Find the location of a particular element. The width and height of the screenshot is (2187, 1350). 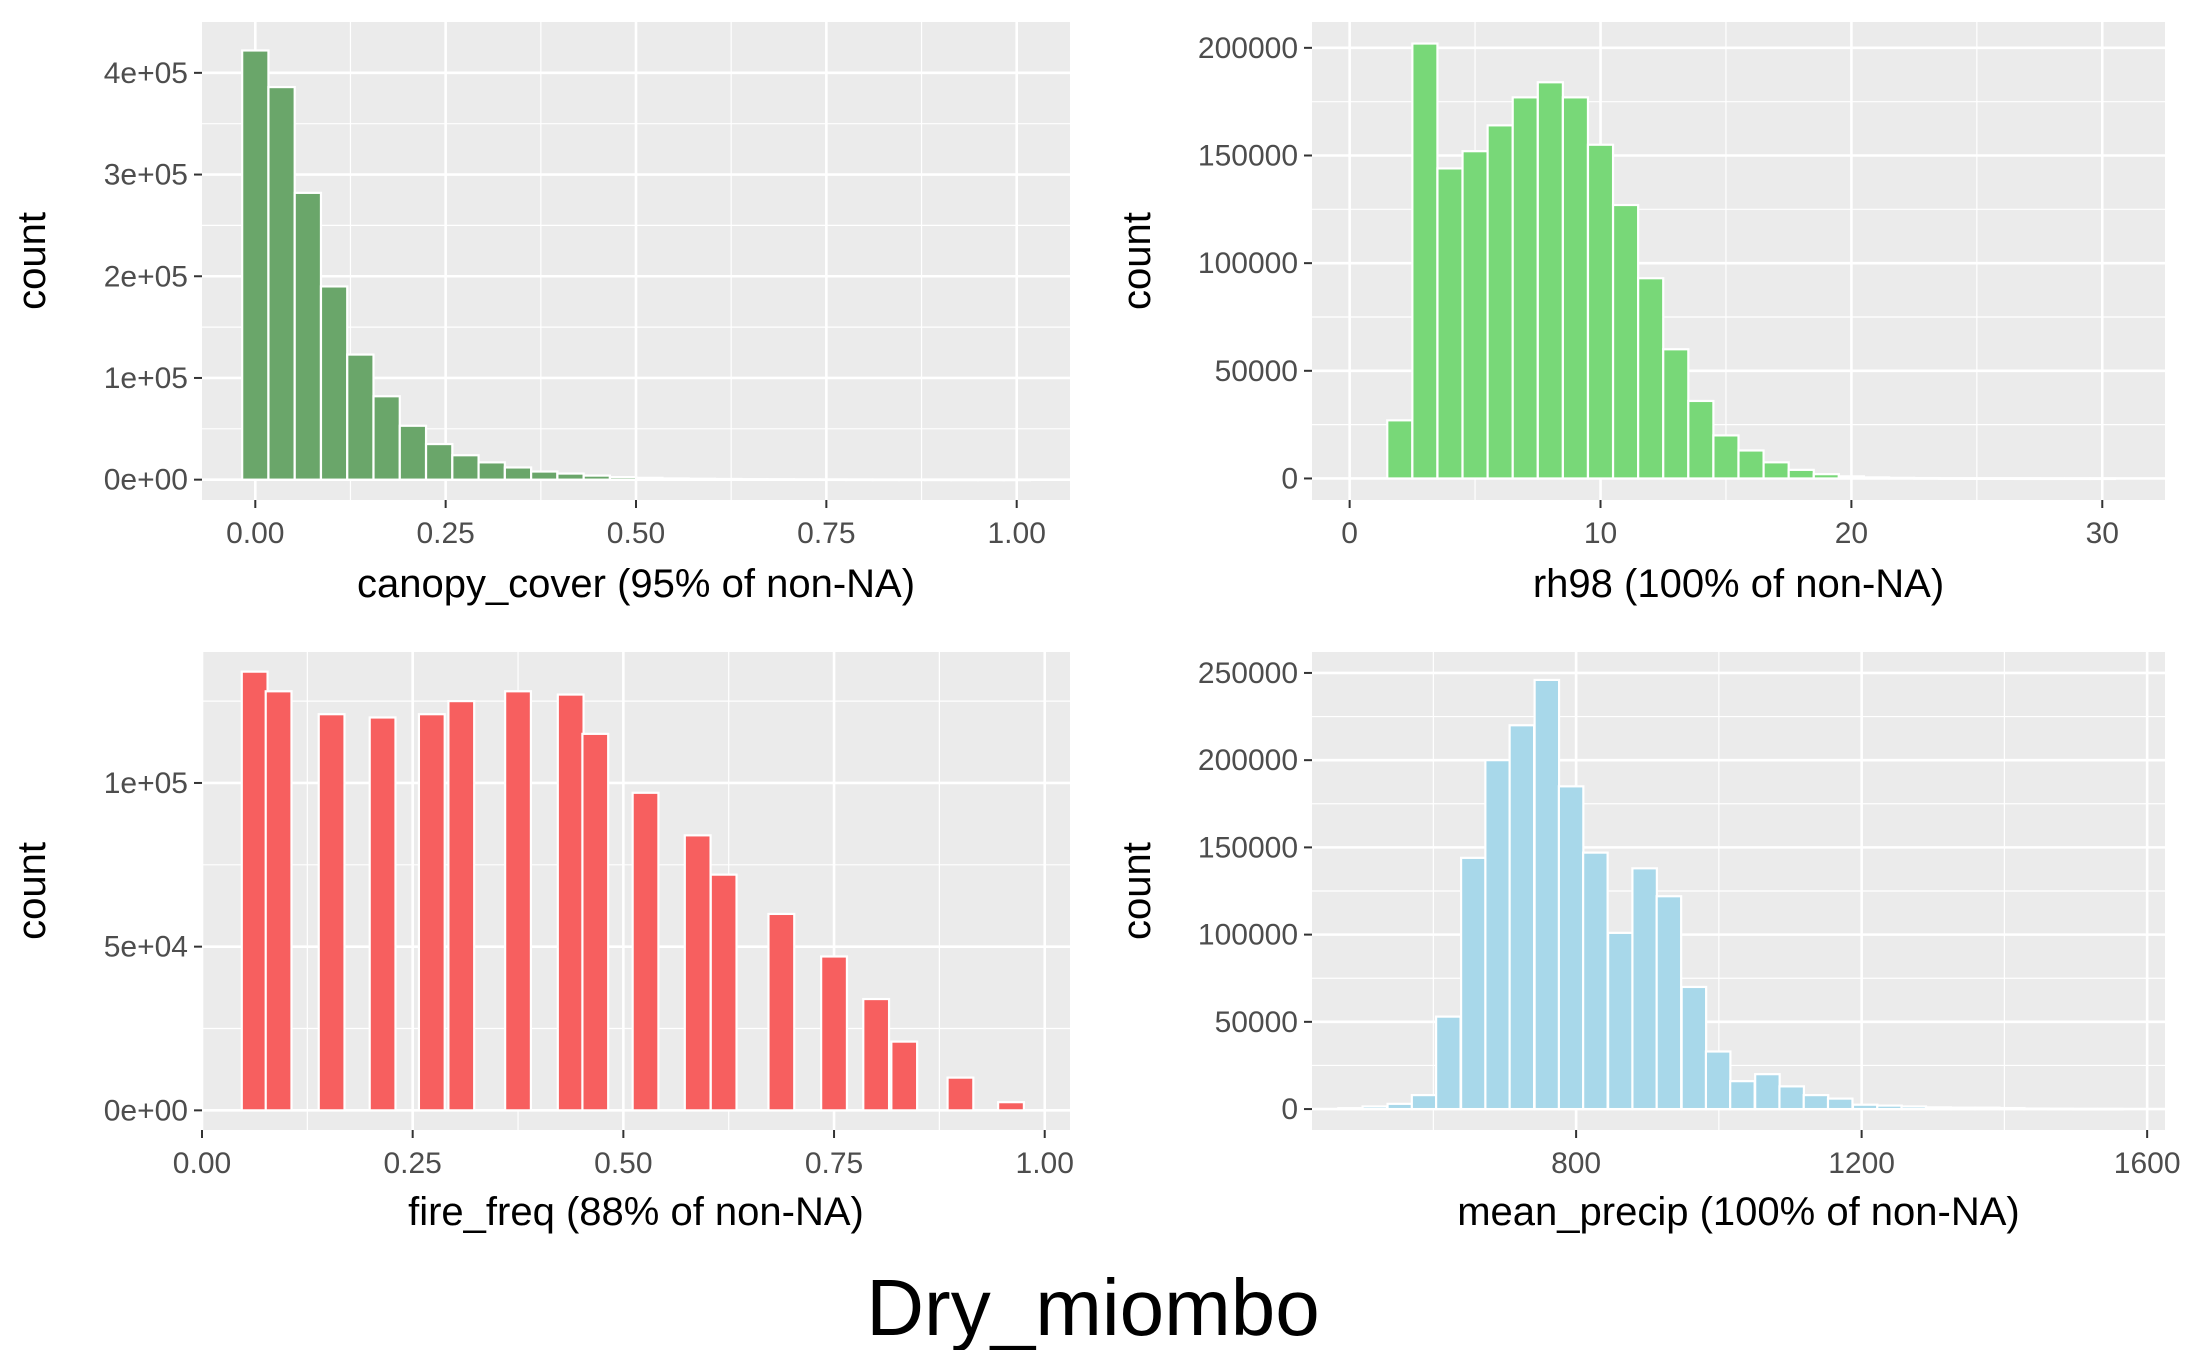

x-axis-title: canopy_cover (95% of non-NA) is located at coordinates (636, 584).